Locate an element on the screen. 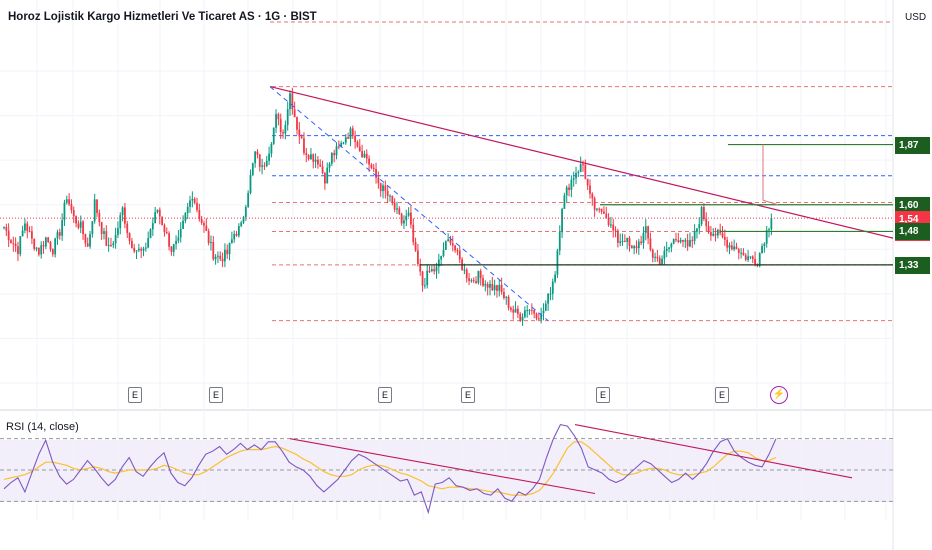 This screenshot has height=550, width=932. rsi-title: RSI (14, close) is located at coordinates (42, 427).